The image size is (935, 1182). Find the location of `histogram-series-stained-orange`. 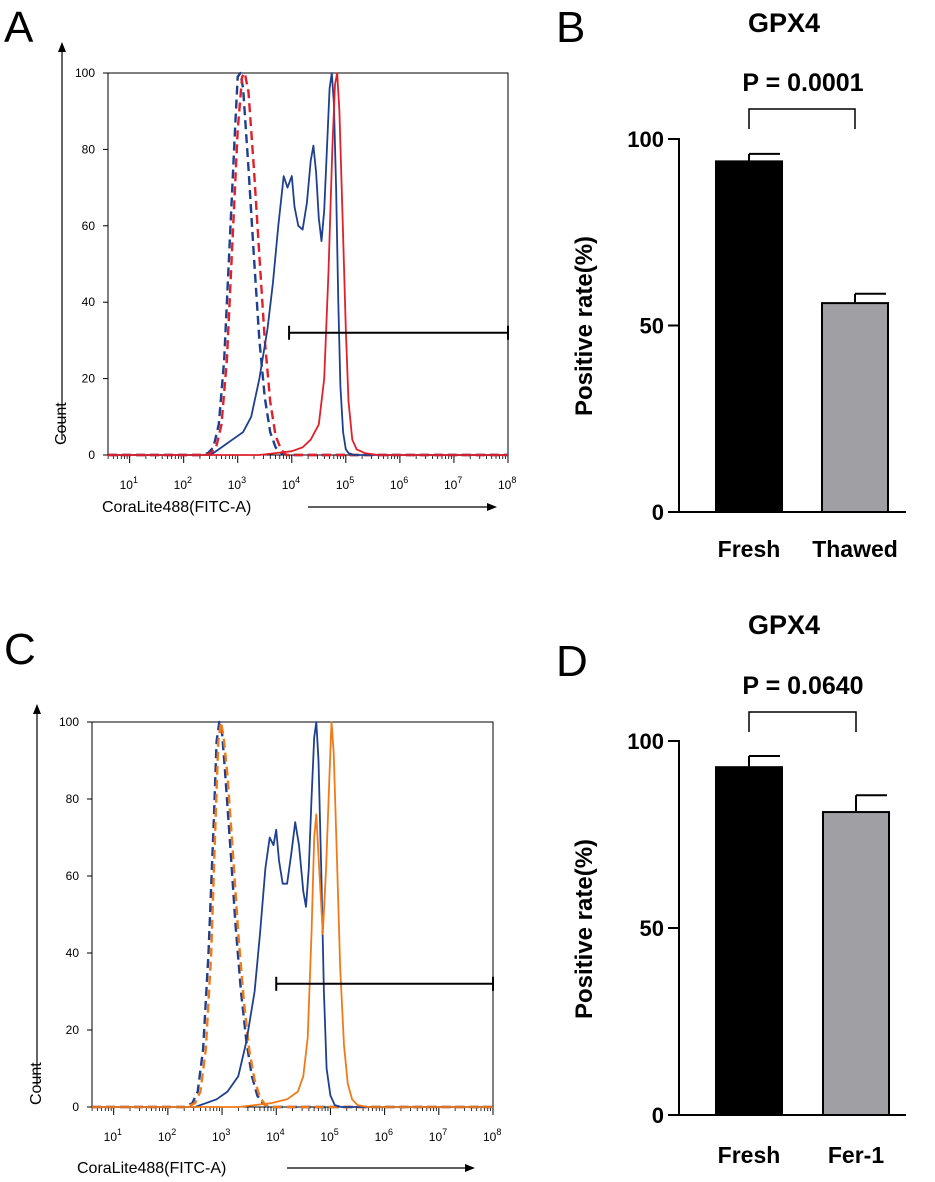

histogram-series-stained-orange is located at coordinates (292, 914).